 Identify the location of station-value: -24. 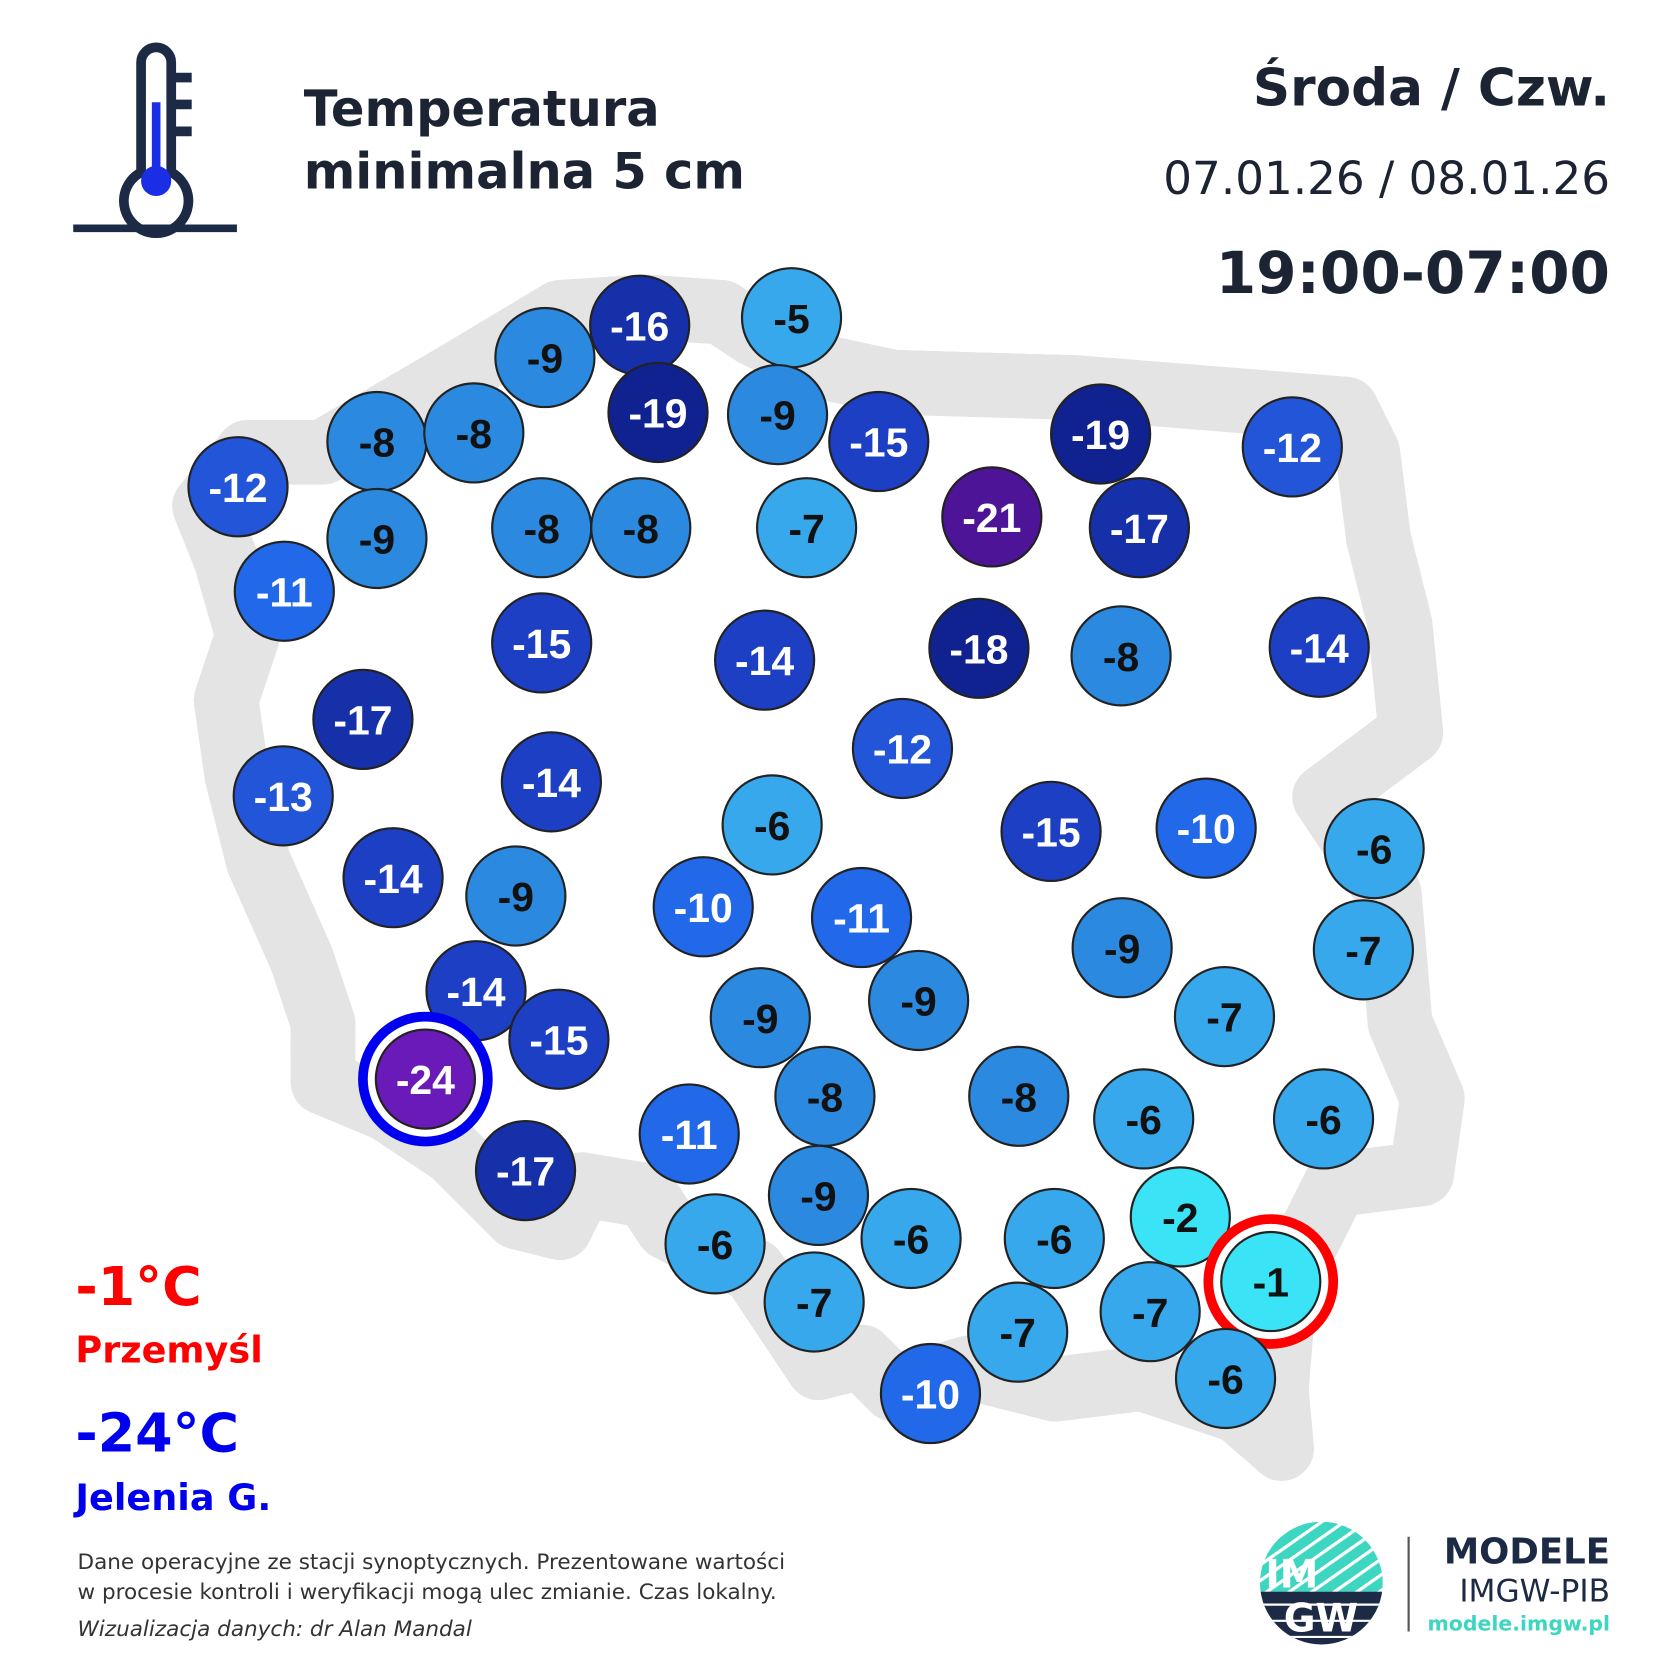
(425, 1080).